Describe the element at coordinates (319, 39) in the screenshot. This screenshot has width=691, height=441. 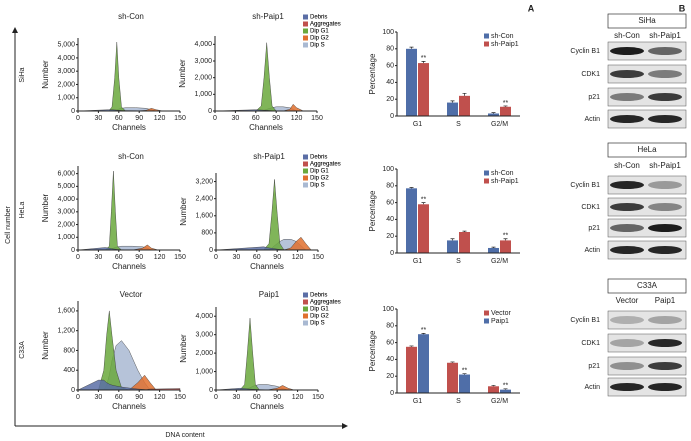
I see `legend-label: Dip G2` at that location.